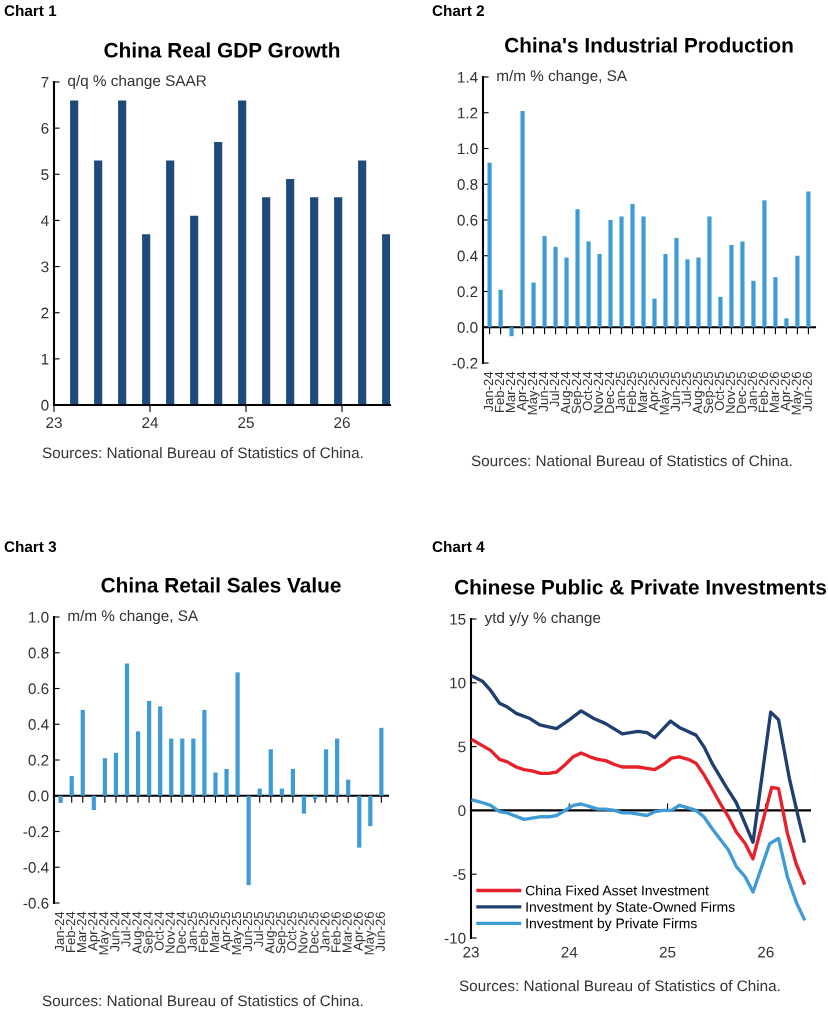 The height and width of the screenshot is (1023, 828). Describe the element at coordinates (221, 585) in the screenshot. I see `chart-title: China Retail Sales Value` at that location.